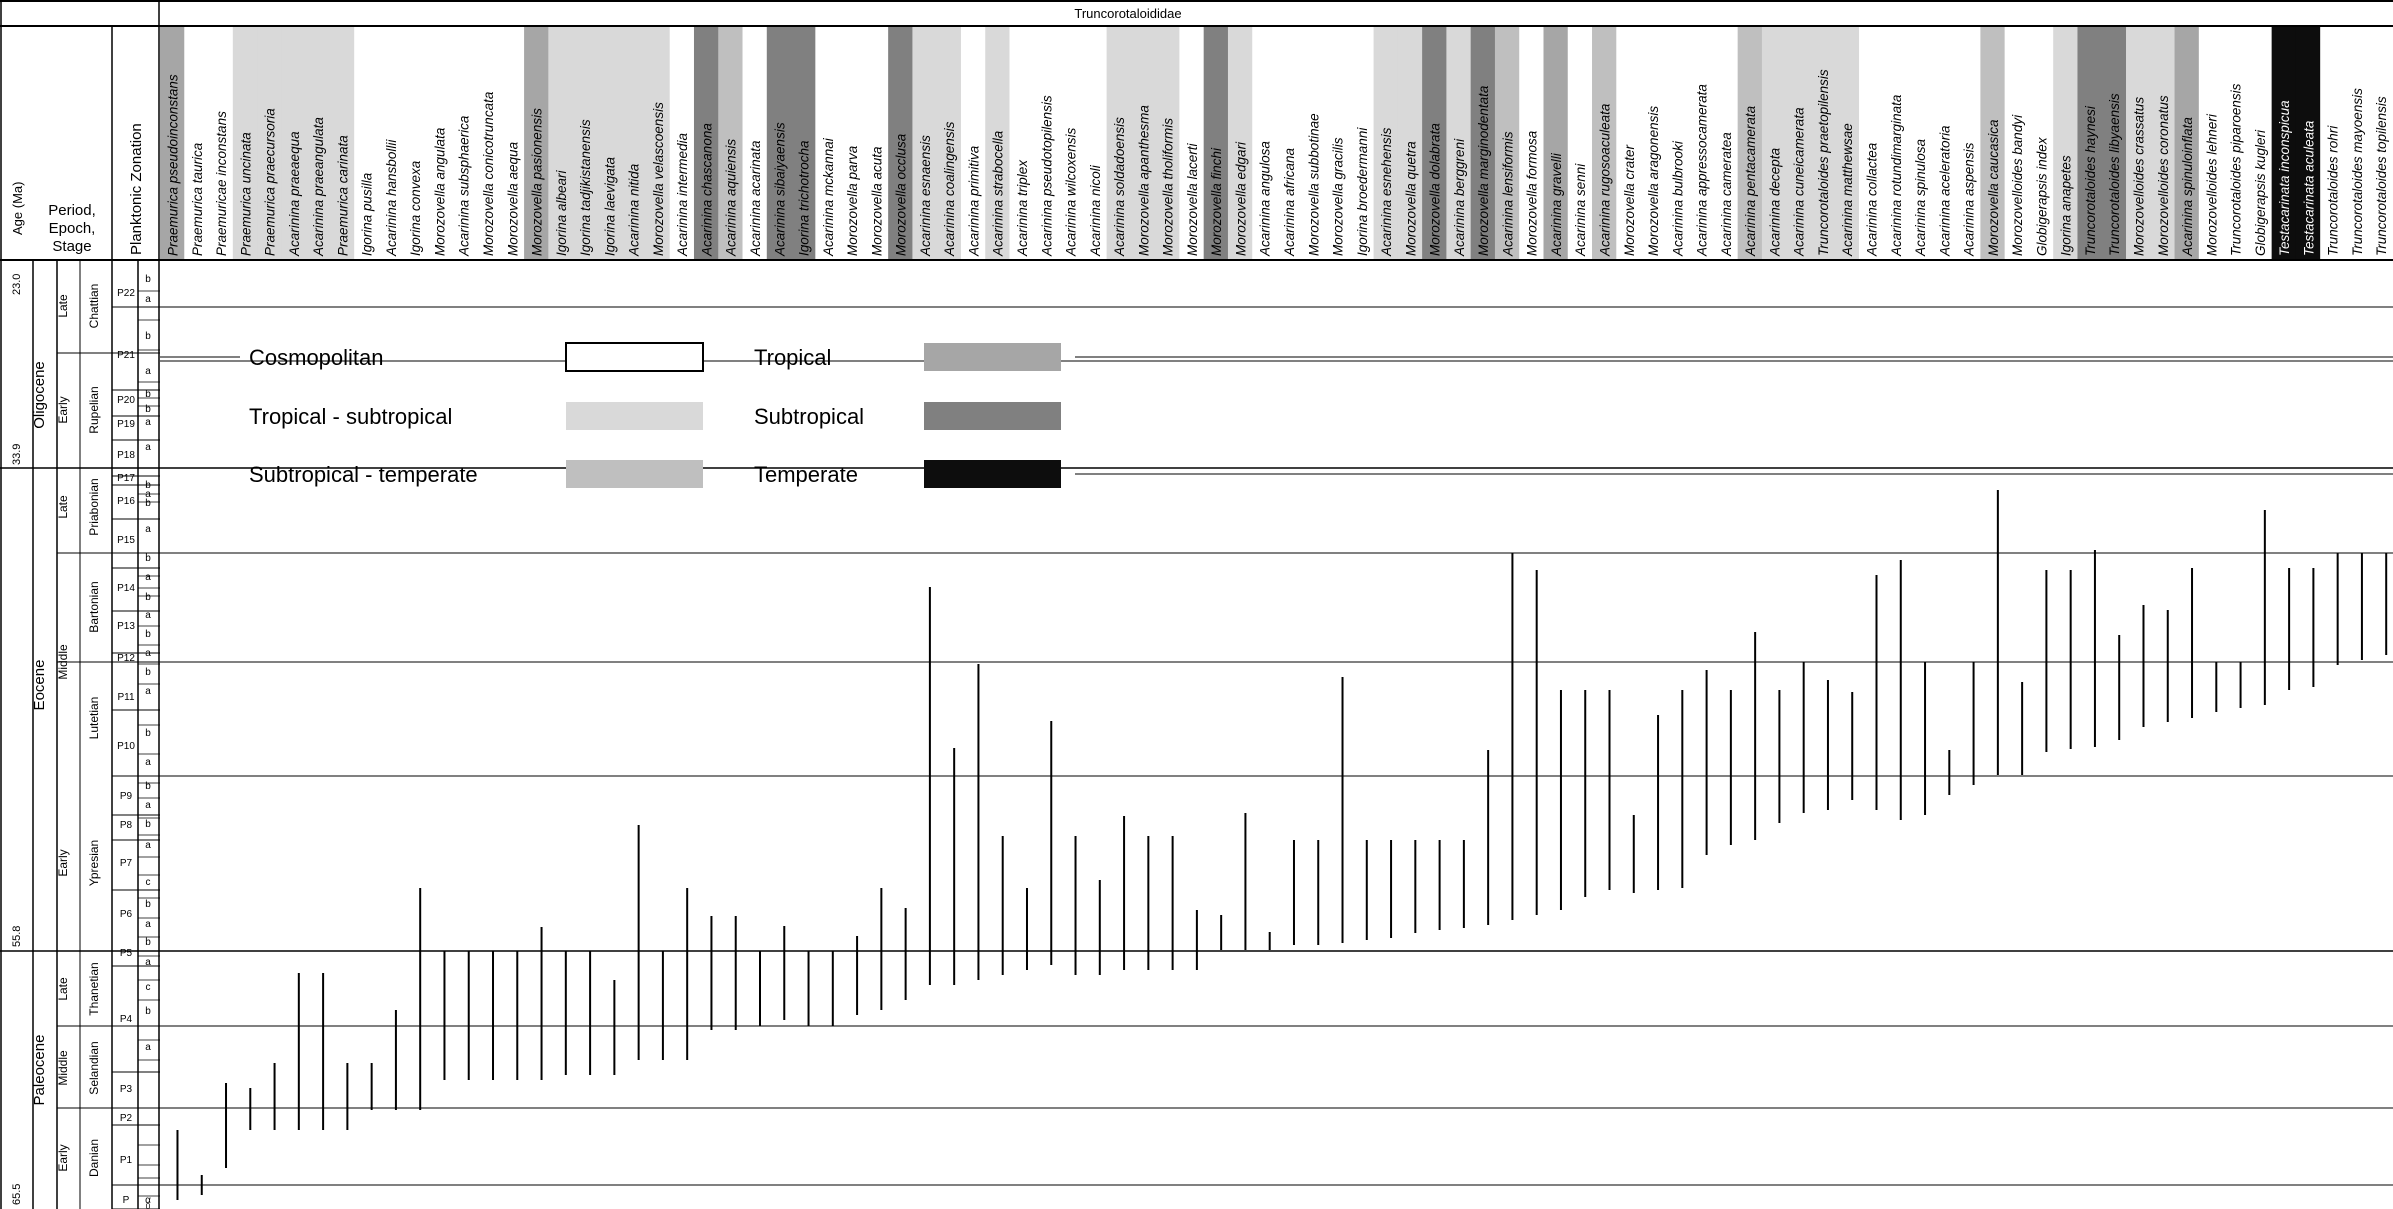 Image resolution: width=2393 pixels, height=1209 pixels. What do you see at coordinates (876, 201) in the screenshot?
I see `species-name: Morozovella acuta` at bounding box center [876, 201].